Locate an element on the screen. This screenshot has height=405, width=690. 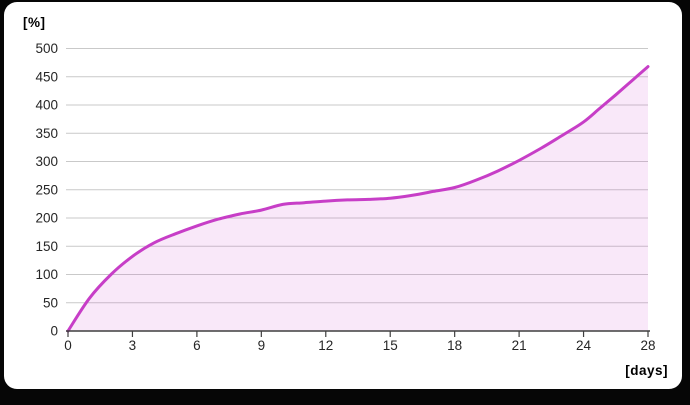
x-tick-label: 0 is located at coordinates (68, 345).